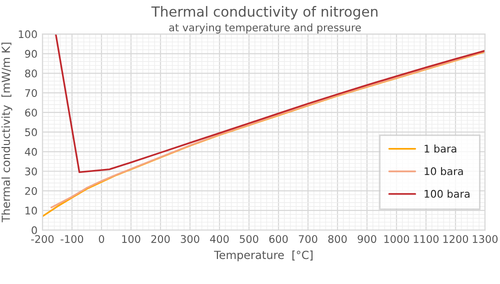 The width and height of the screenshot is (500, 284). Describe the element at coordinates (31, 93) in the screenshot. I see `y-tick-label: 70` at that location.